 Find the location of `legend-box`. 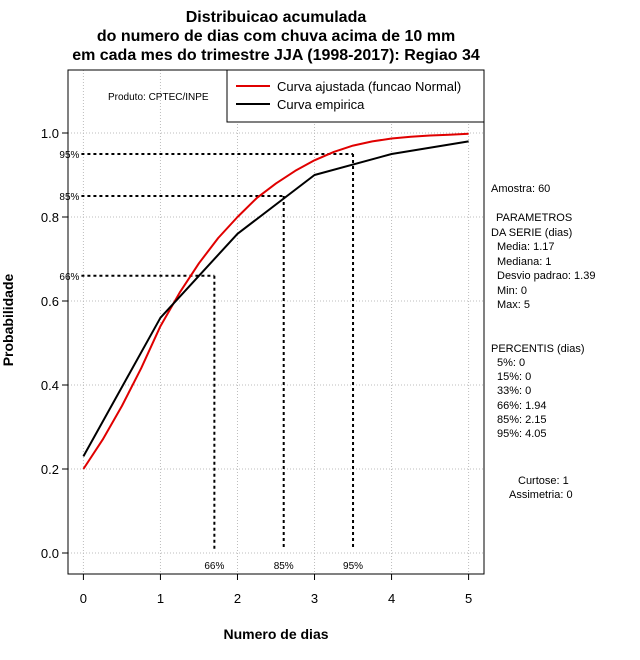

legend-box is located at coordinates (355, 96).